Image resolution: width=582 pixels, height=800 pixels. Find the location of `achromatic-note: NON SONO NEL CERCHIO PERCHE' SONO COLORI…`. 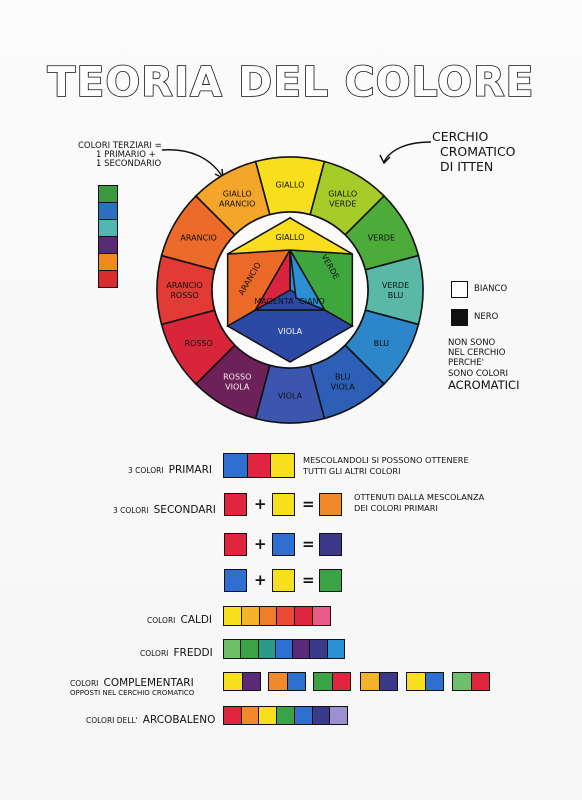

achromatic-note: NON SONO NEL CERCHIO PERCHE' SONO COLORI… is located at coordinates (483, 365).